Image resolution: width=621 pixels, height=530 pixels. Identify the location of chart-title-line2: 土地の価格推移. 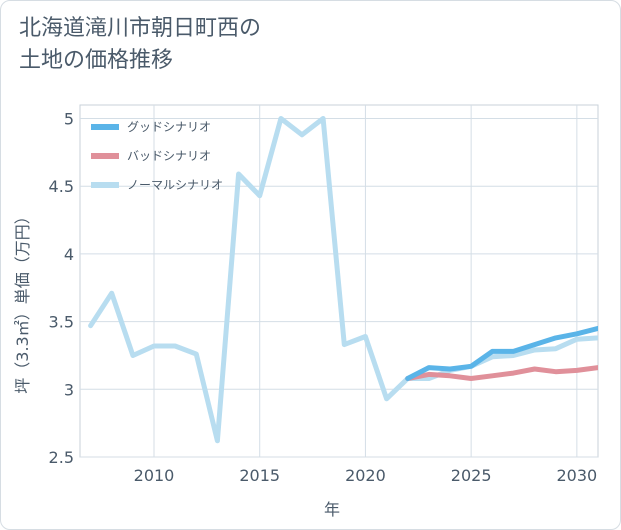
(96, 60).